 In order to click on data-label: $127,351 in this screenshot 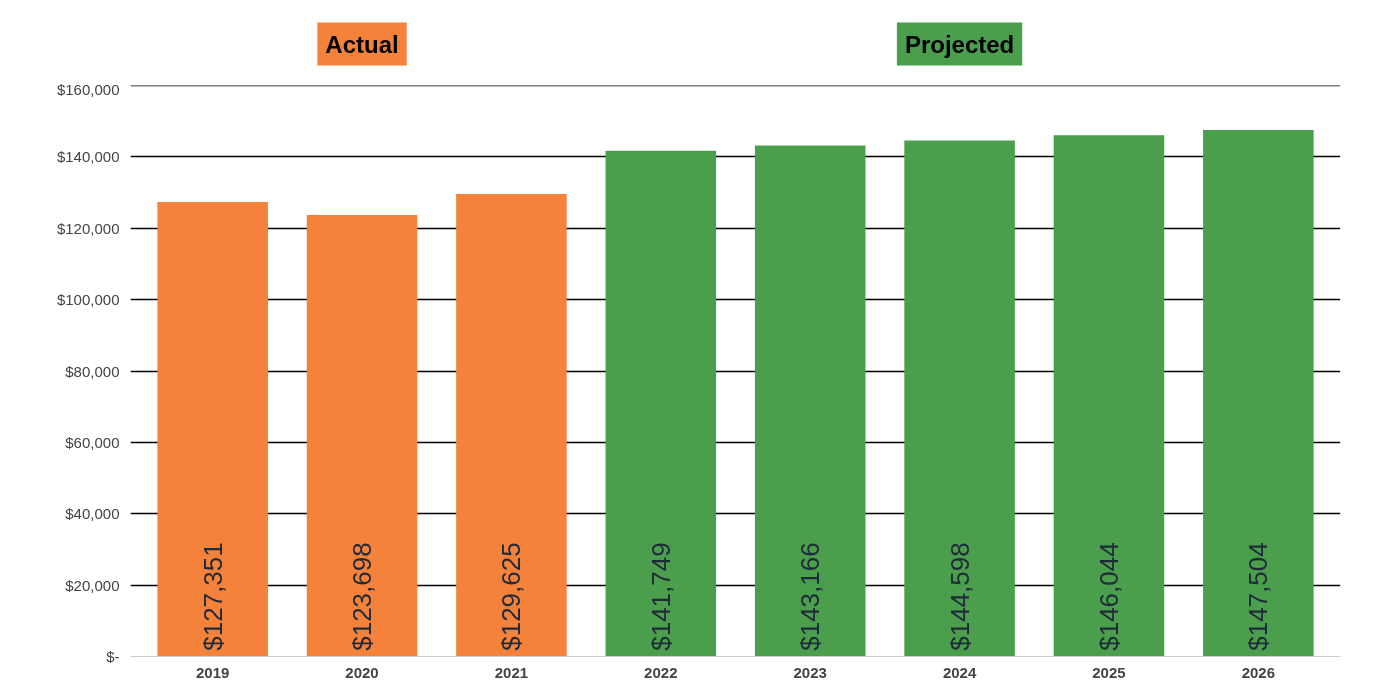, I will do `click(212, 596)`.